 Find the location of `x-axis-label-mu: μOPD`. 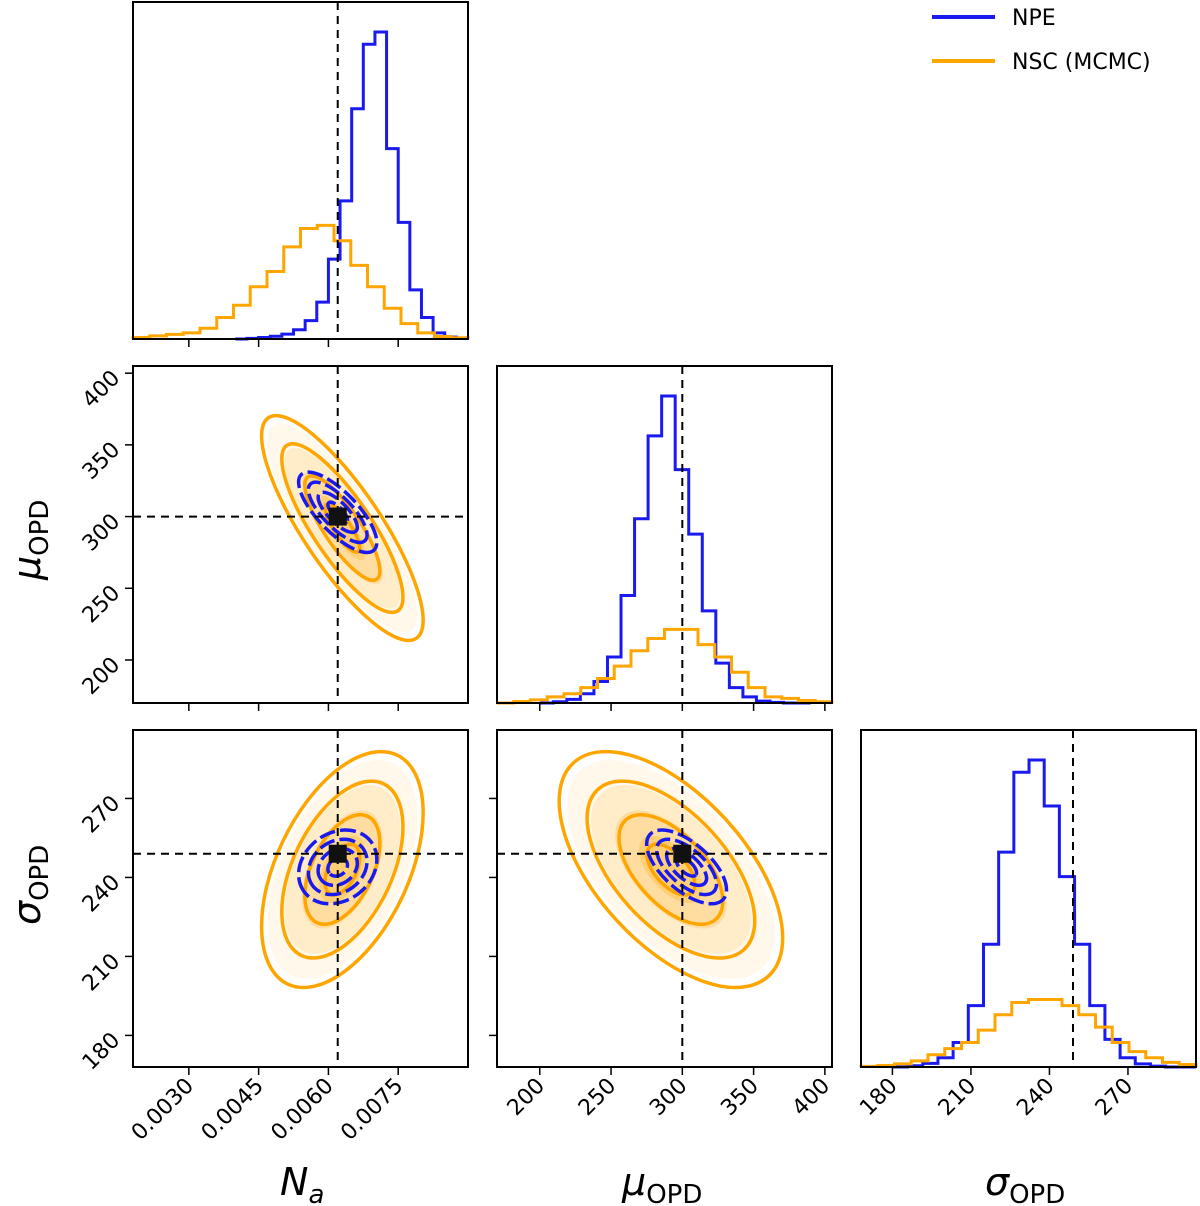

x-axis-label-mu: μOPD is located at coordinates (661, 1183).